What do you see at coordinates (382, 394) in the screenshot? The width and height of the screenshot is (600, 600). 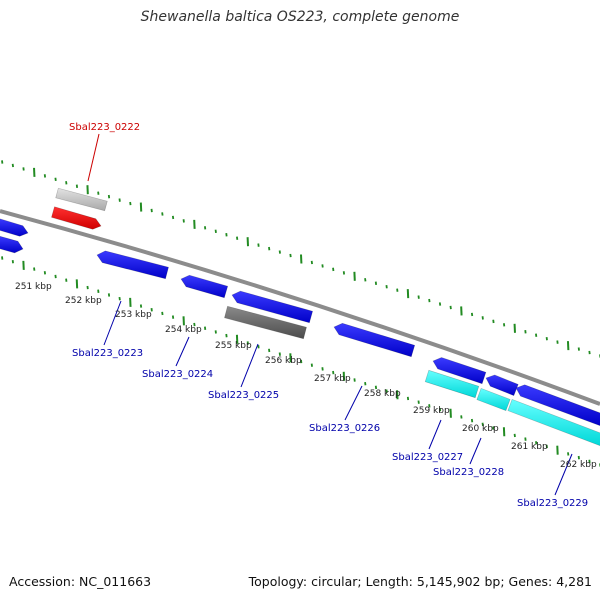 I see `scale-label: 258 kbp` at bounding box center [382, 394].